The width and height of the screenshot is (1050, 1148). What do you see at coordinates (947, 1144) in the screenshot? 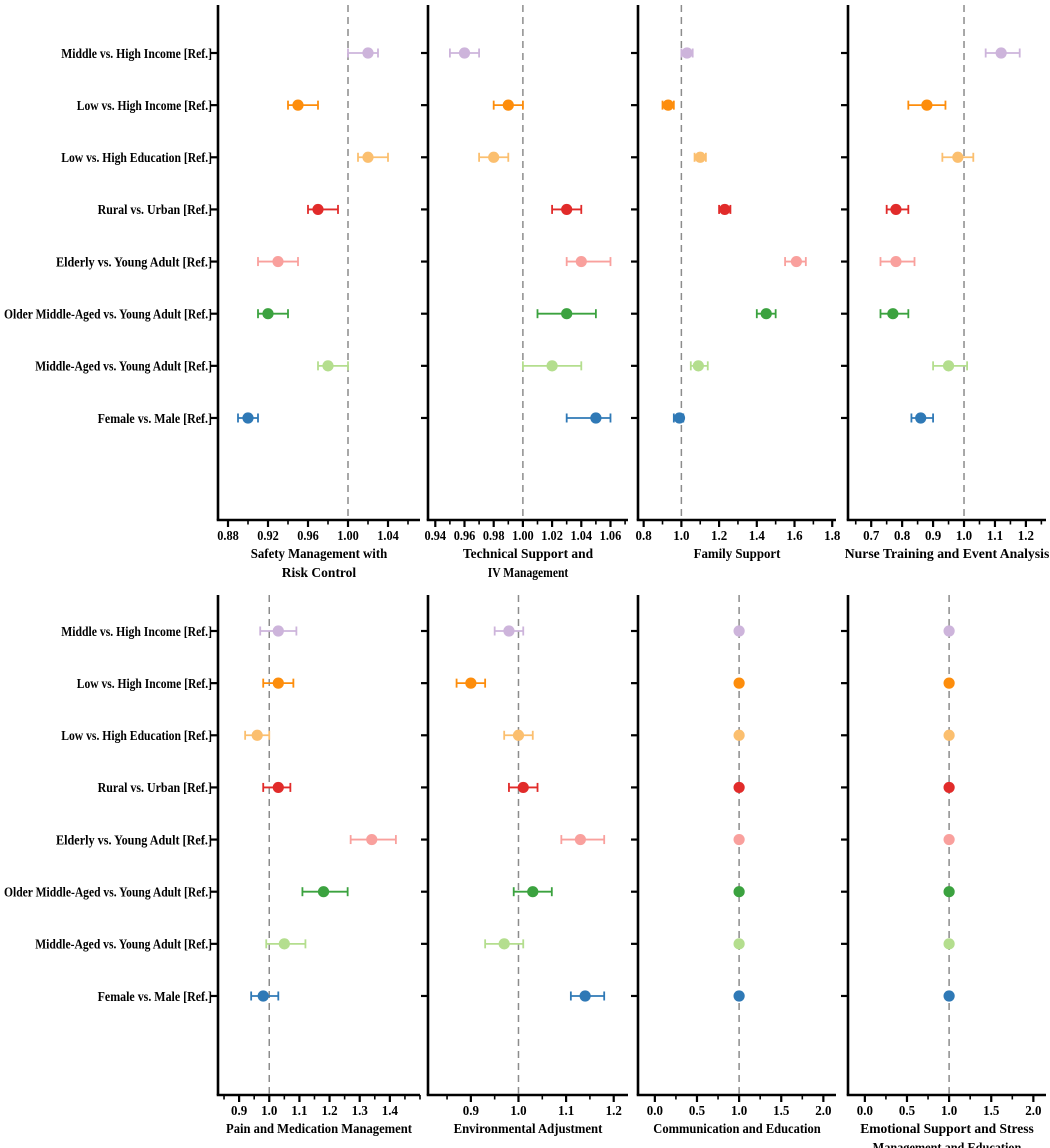
I see `panel-title: Management and Education` at bounding box center [947, 1144].